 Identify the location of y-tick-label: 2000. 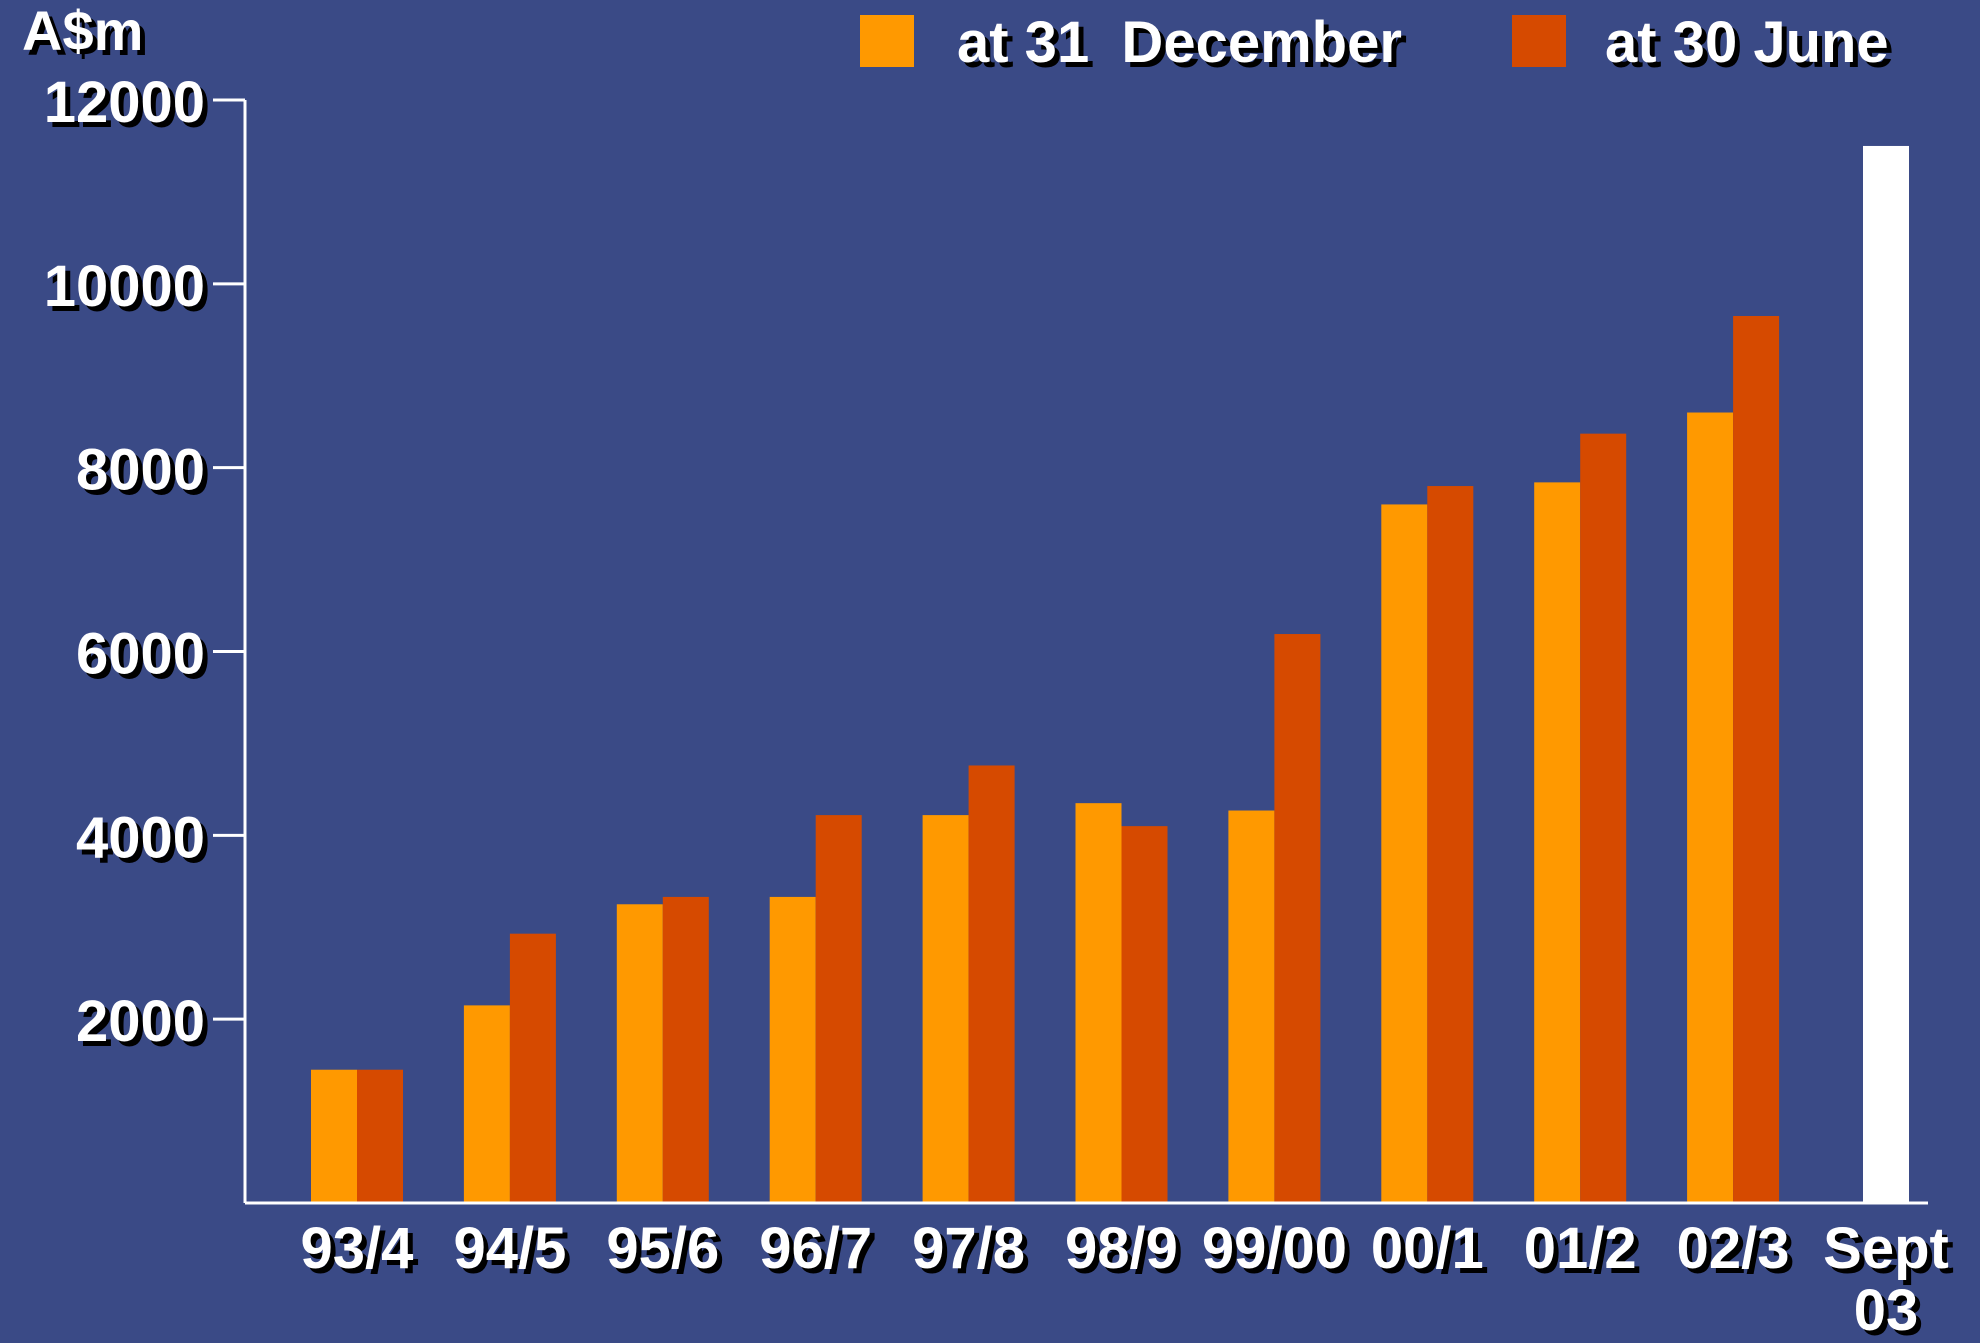
(140, 1021).